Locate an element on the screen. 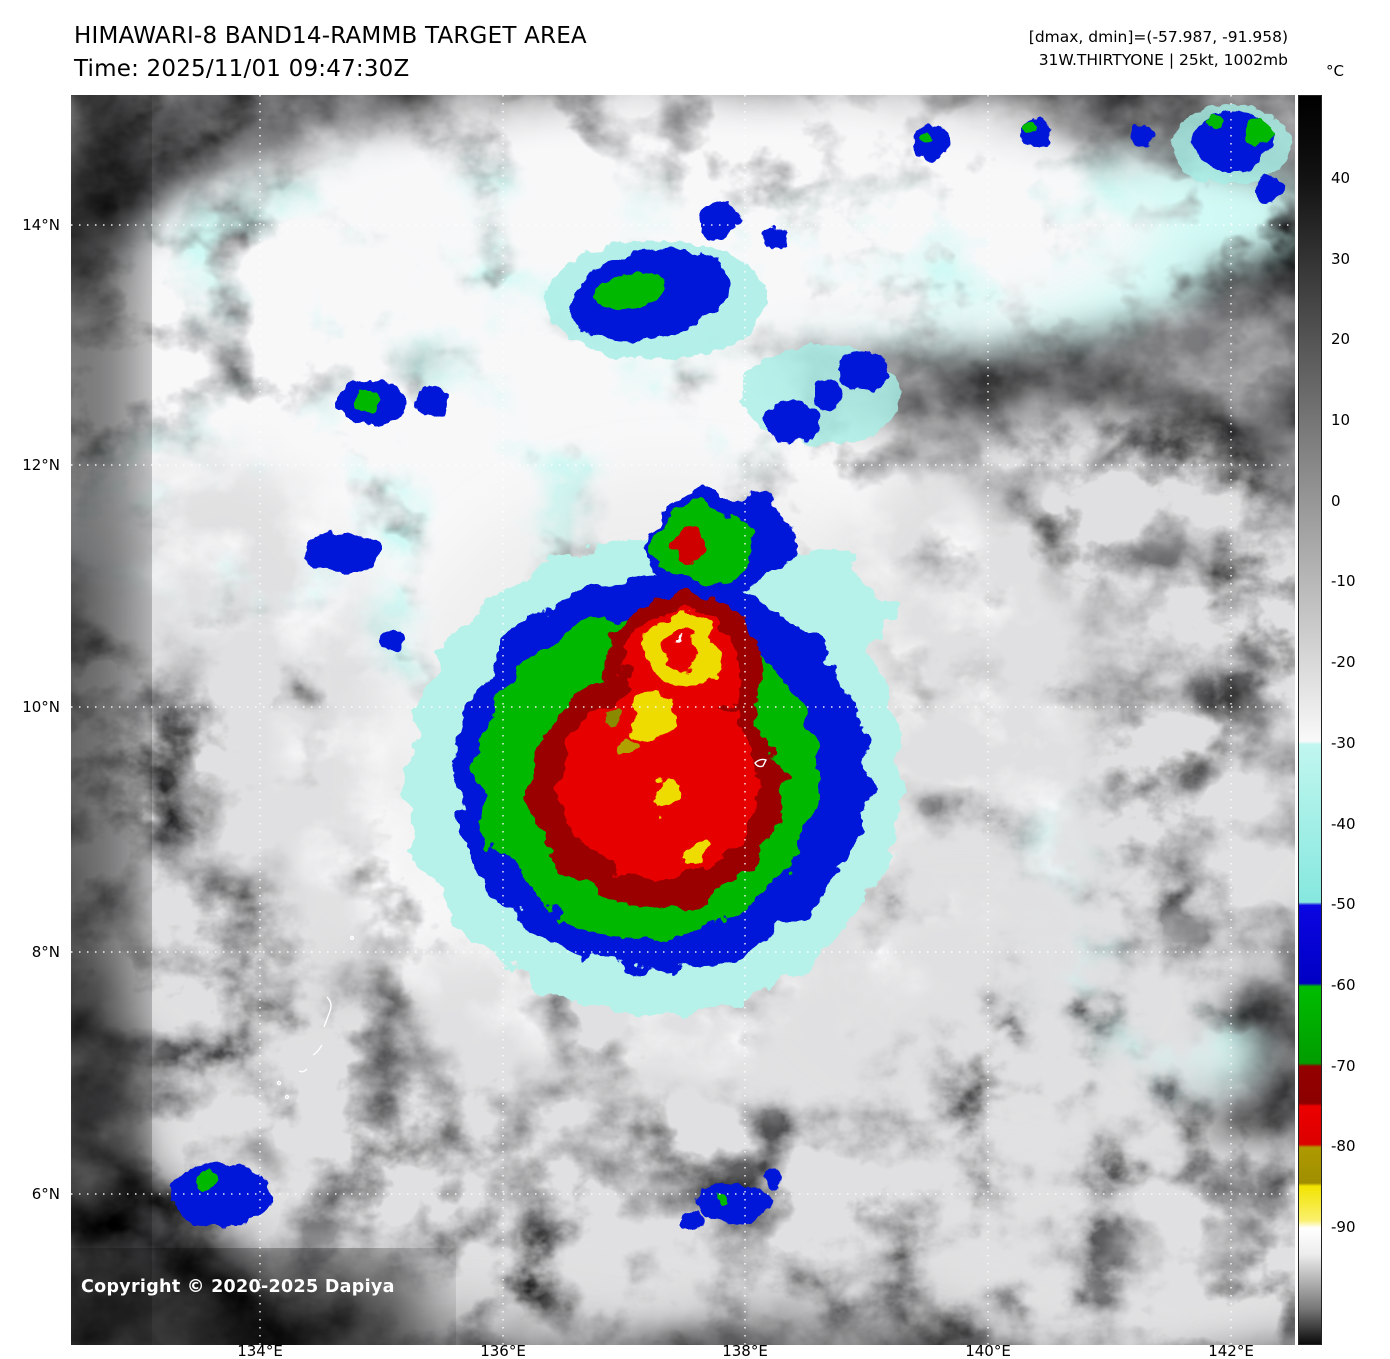  colorbar-unit-label: °C is located at coordinates (1335, 71).